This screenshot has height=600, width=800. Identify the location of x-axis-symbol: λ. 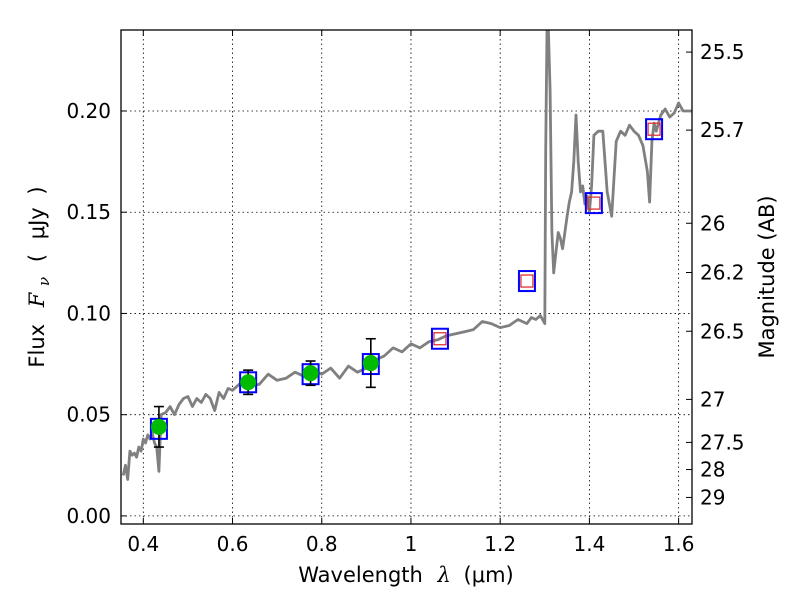
(444, 575).